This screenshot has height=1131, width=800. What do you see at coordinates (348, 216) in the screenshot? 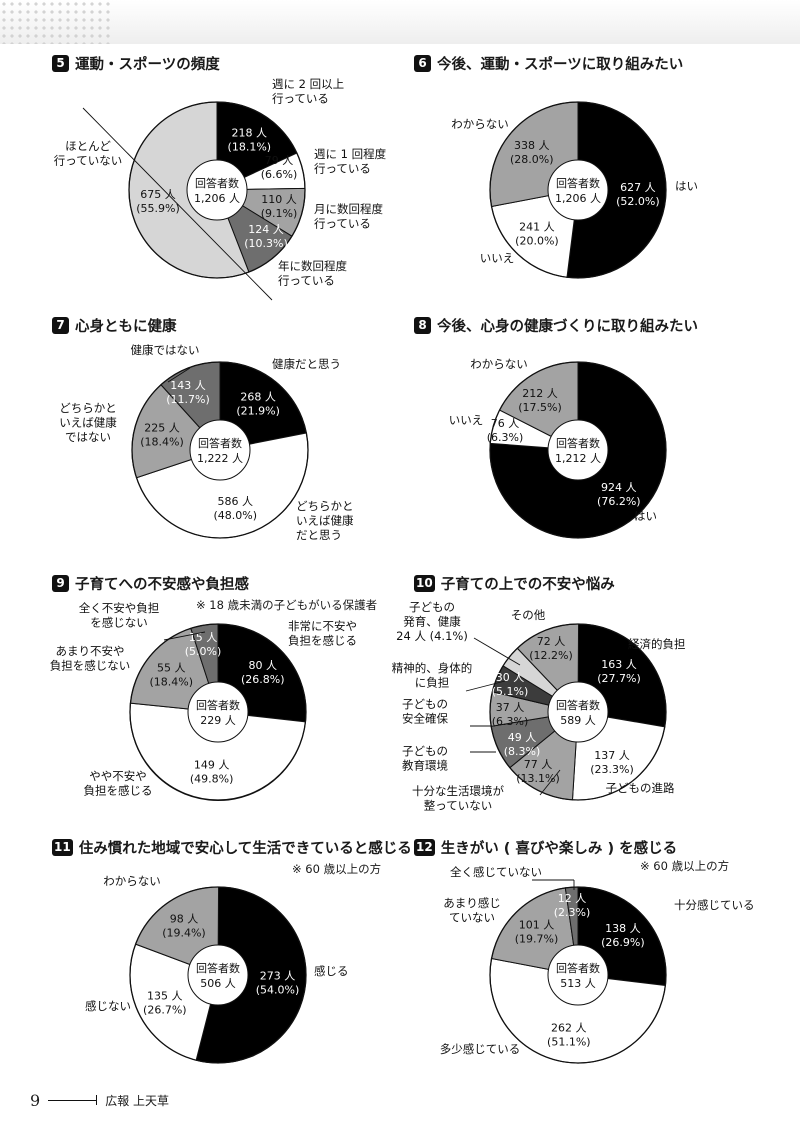
I see `slice-category-label: 月に数回程度行っている` at bounding box center [348, 216].